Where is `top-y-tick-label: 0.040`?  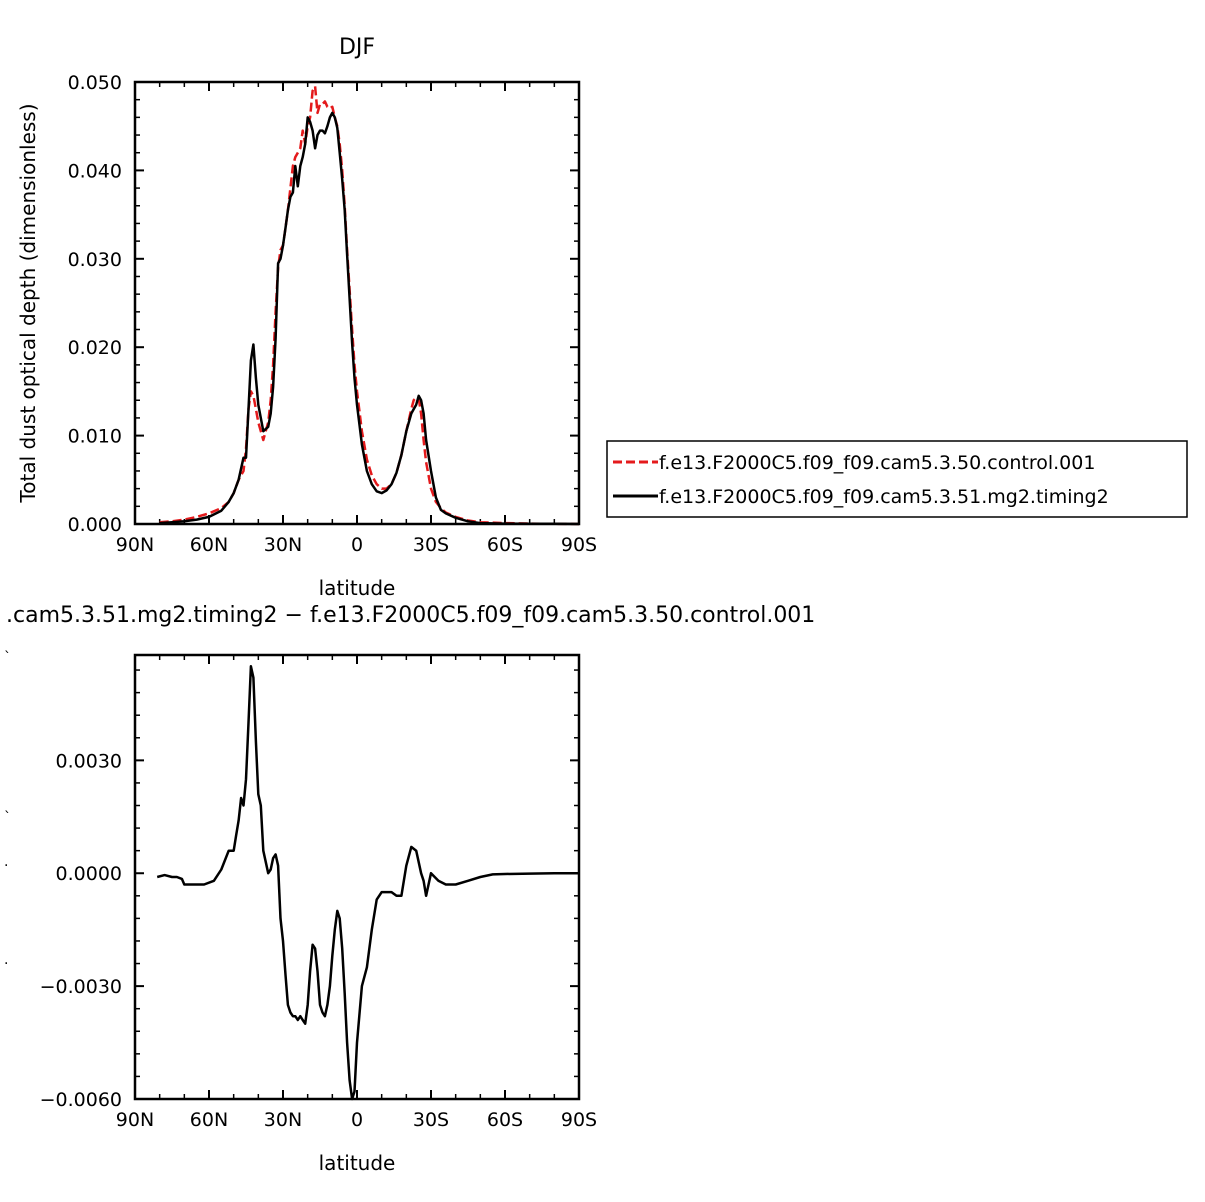 top-y-tick-label: 0.040 is located at coordinates (95, 171).